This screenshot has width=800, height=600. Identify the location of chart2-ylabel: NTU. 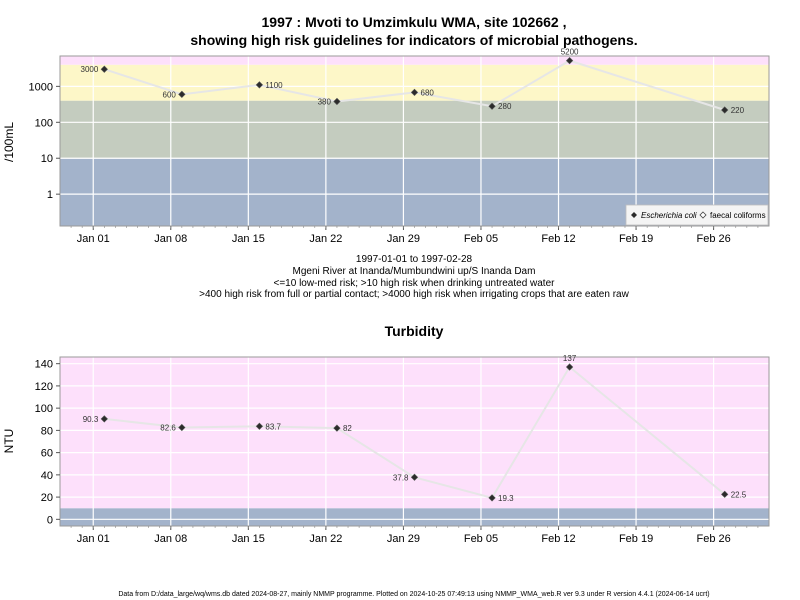
(9, 441).